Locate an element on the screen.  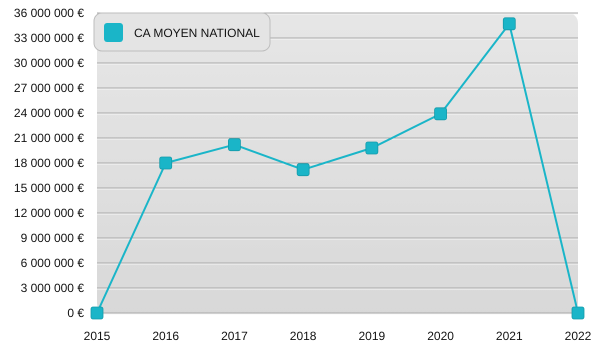
y-tick-label: 33 000 000 € is located at coordinates (49, 38).